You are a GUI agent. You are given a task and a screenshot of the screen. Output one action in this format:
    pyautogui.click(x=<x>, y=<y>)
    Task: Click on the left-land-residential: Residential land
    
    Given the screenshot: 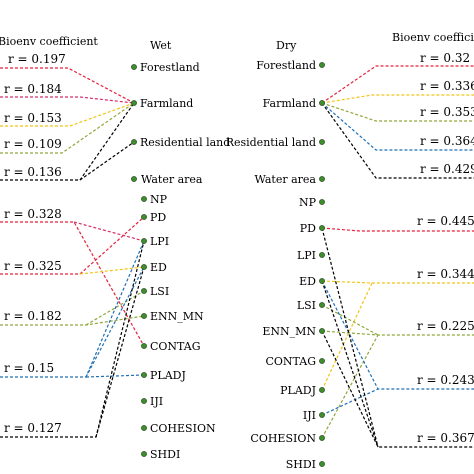 What is the action you would take?
    pyautogui.click(x=185, y=142)
    